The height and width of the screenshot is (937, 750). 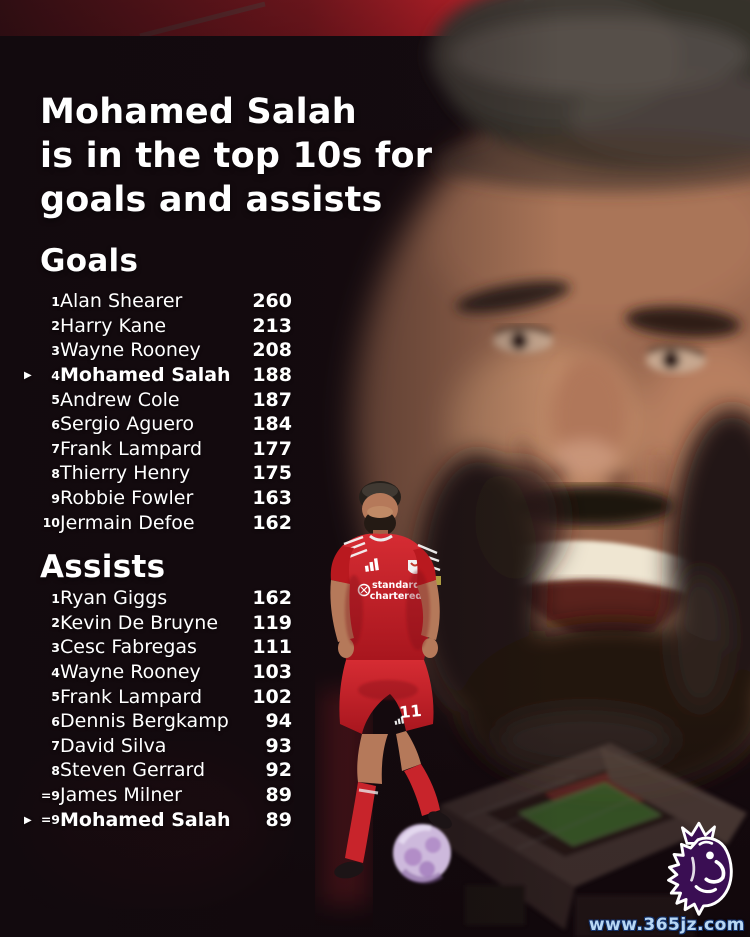 I want to click on watermark: www.365jz.com, so click(x=666, y=925).